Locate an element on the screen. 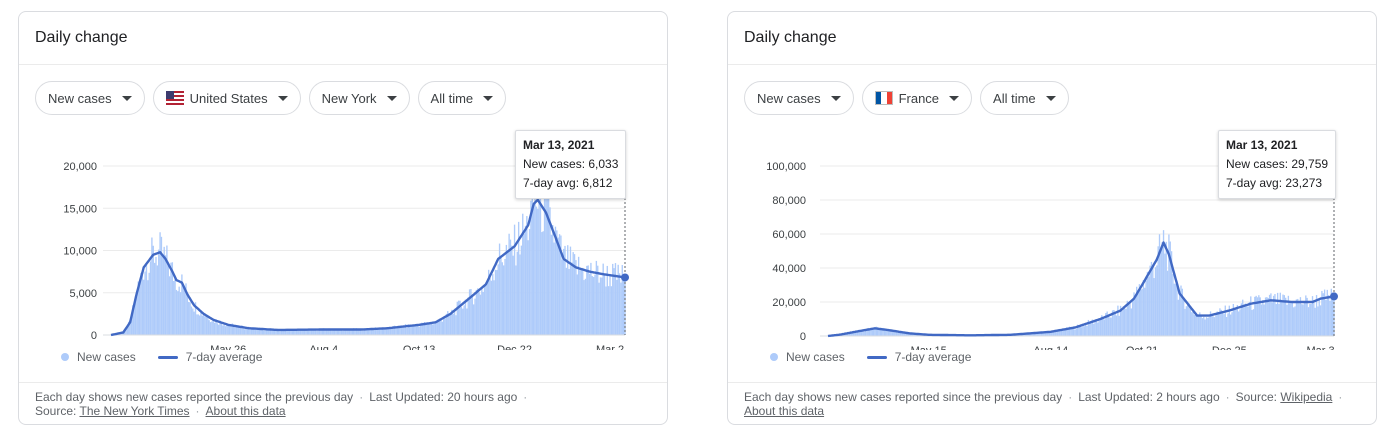 The width and height of the screenshot is (1394, 441). footer-updated: Last Updated: 2 hours ago is located at coordinates (1149, 397).